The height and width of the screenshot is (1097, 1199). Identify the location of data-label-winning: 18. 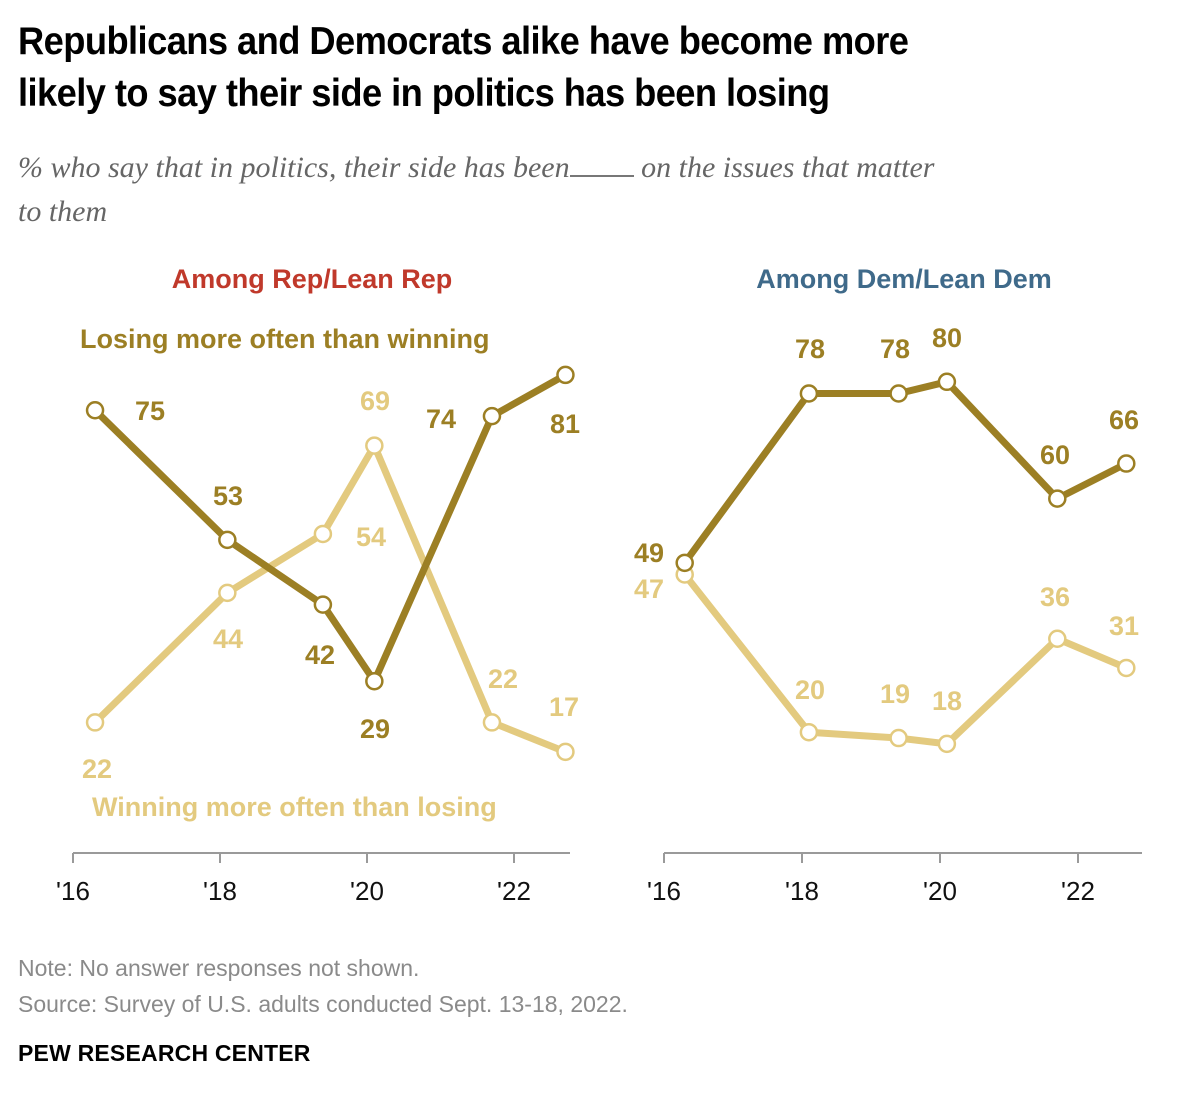
(947, 701).